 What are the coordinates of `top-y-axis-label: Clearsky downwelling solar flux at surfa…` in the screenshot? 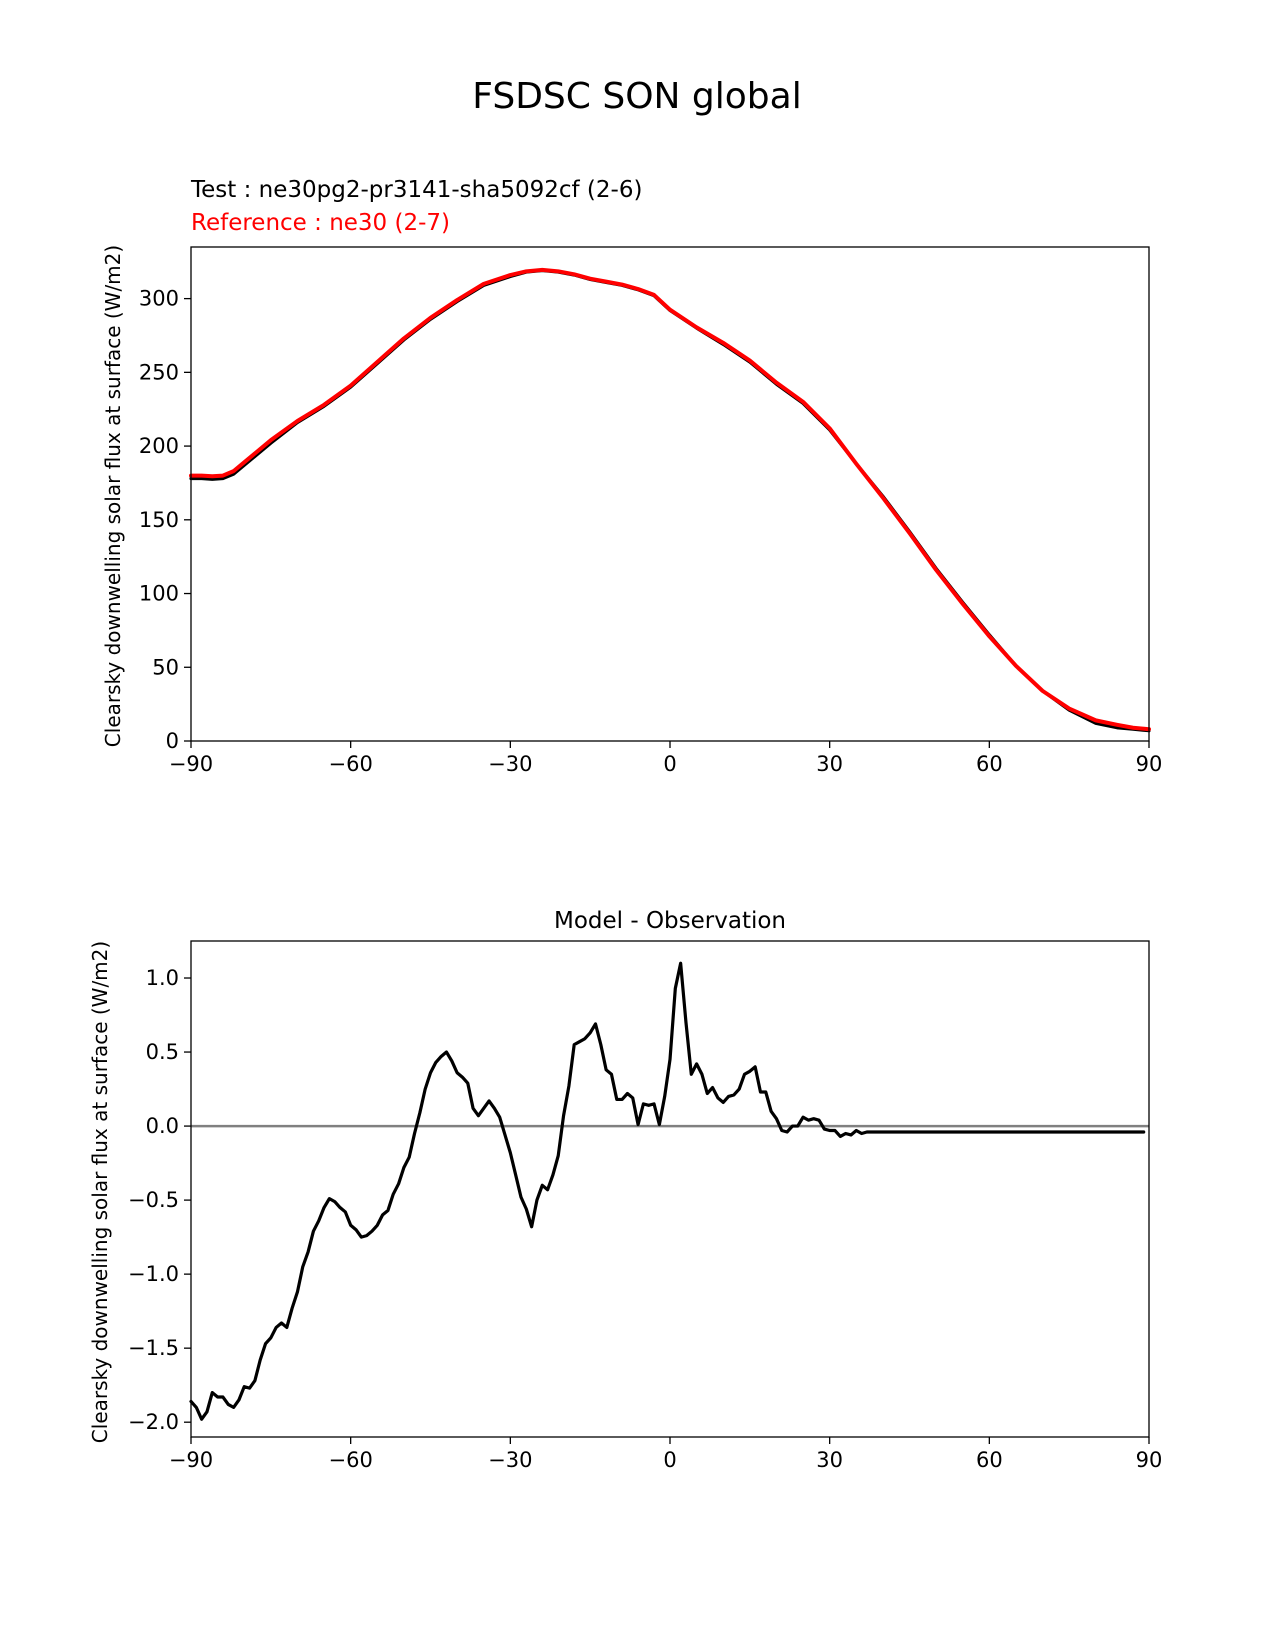 It's located at (113, 496).